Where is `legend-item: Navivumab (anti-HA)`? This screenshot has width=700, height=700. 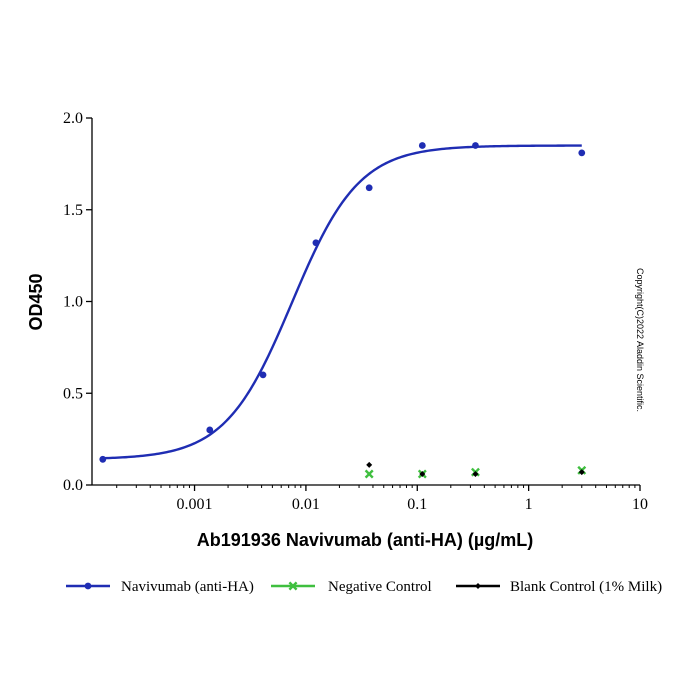
legend-item: Navivumab (anti-HA) is located at coordinates (160, 587).